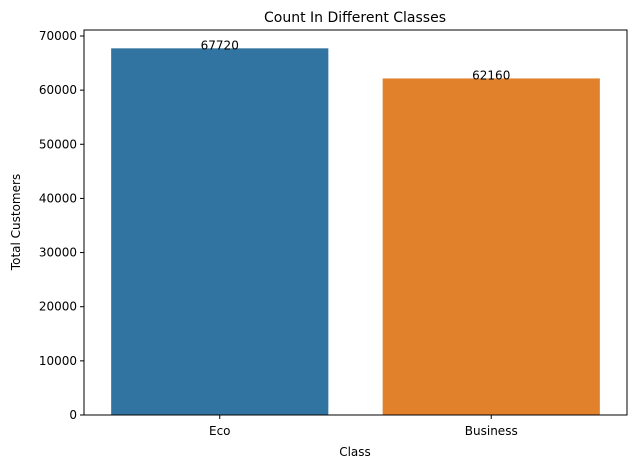 This screenshot has height=468, width=636. What do you see at coordinates (355, 452) in the screenshot?
I see `x-axis-label: Class` at bounding box center [355, 452].